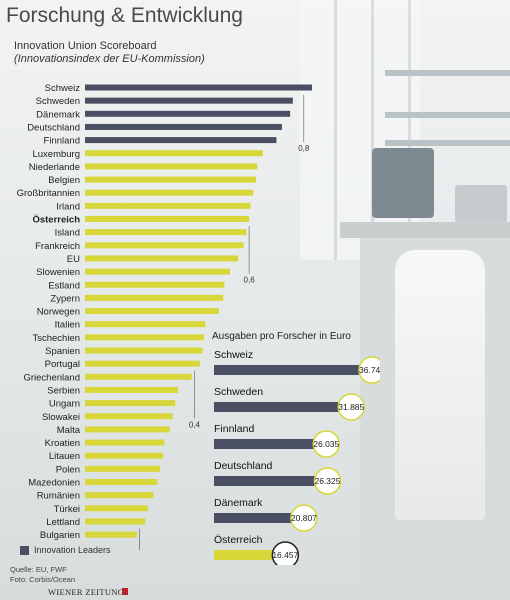 Image resolution: width=510 pixels, height=600 pixels. I want to click on category-label: Slowakei, so click(61, 417).